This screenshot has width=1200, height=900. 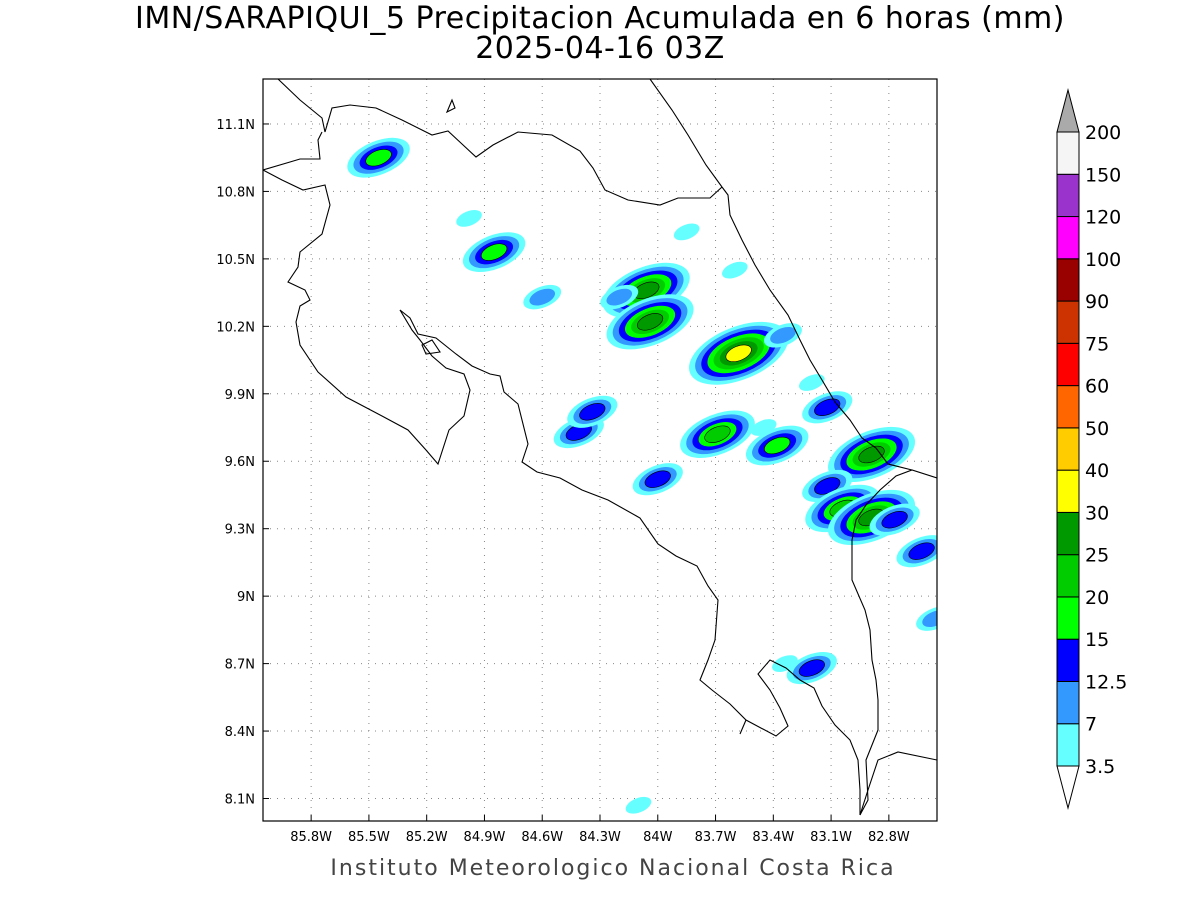 What do you see at coordinates (1091, 725) in the screenshot?
I see `colorbar-label: 7` at bounding box center [1091, 725].